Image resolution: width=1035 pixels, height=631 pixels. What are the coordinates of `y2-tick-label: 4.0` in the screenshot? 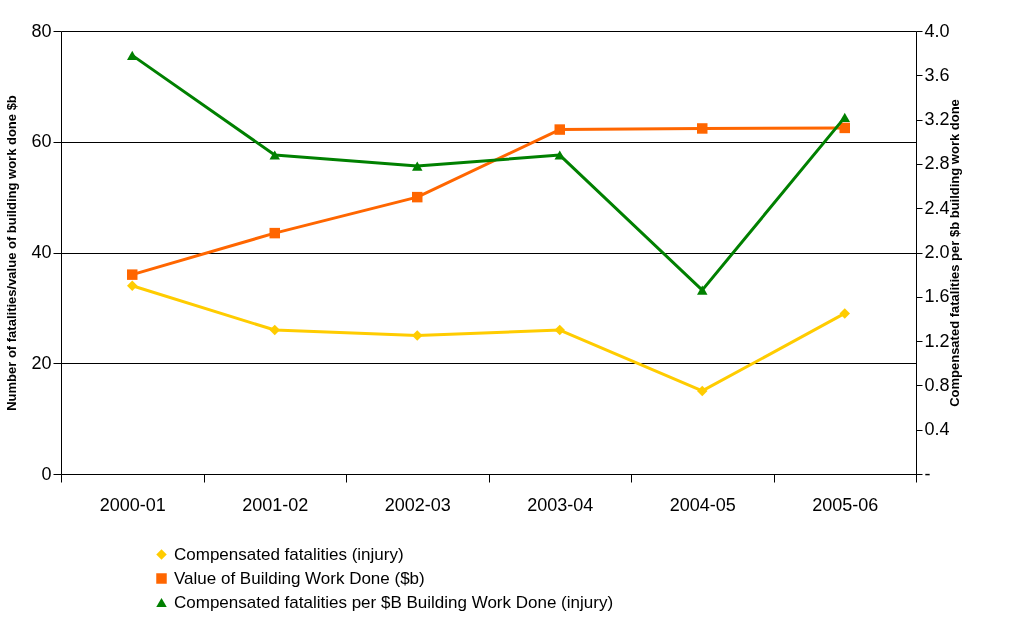 It's located at (937, 30).